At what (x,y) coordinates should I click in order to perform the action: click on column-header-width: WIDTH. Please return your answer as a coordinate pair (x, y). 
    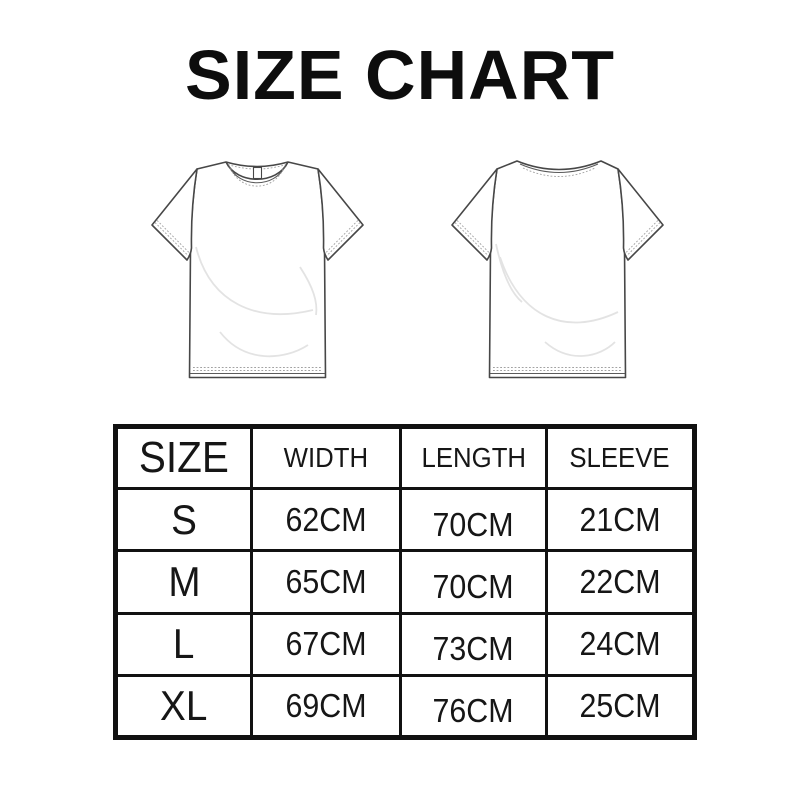
    Looking at the image, I should click on (326, 457).